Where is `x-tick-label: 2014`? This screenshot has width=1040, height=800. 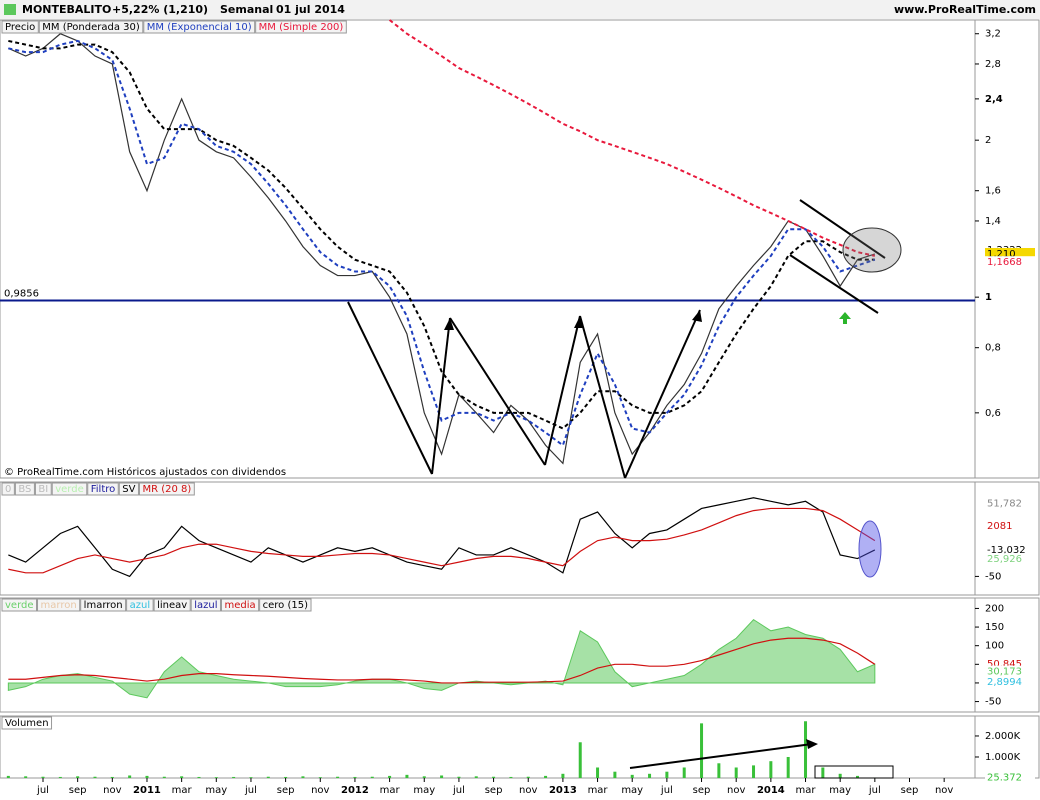
x-tick-label: 2014 is located at coordinates (771, 790).